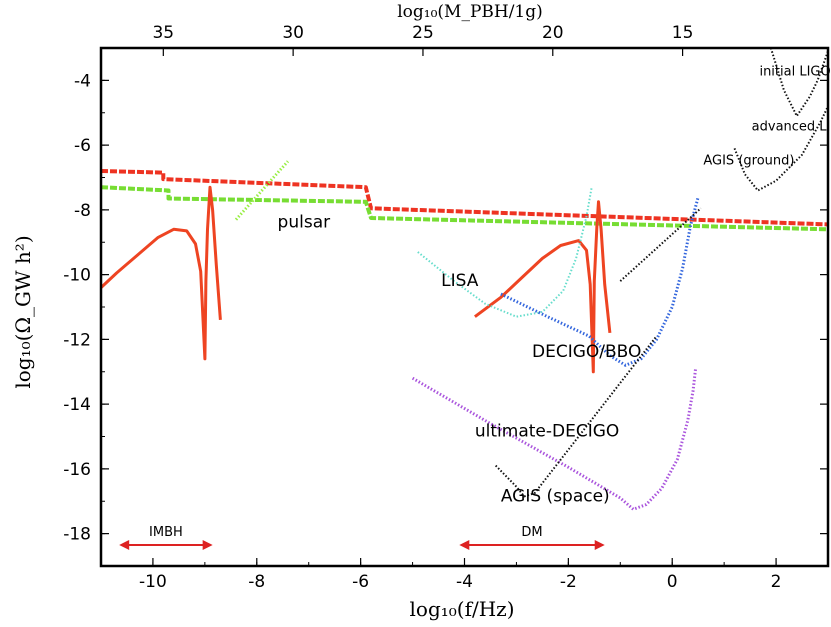  Describe the element at coordinates (683, 33) in the screenshot. I see `top-tick-label: 15` at that location.